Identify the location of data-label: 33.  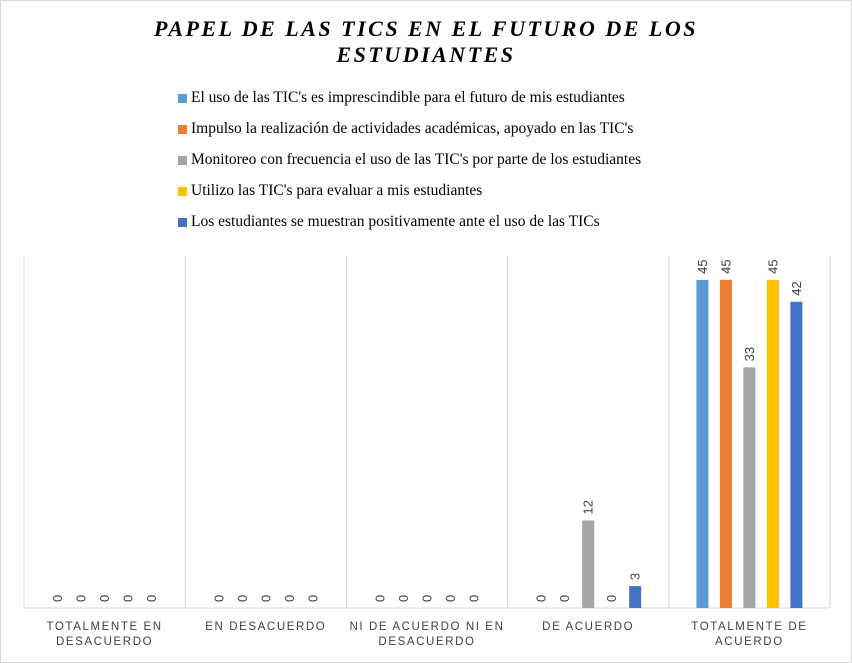
(749, 354).